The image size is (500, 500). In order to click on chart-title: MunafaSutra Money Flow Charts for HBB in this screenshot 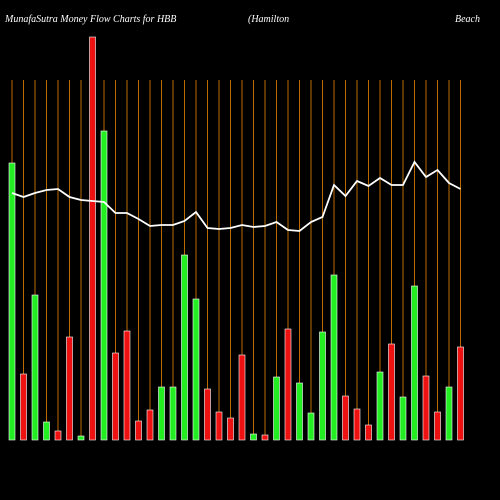, I will do `click(90, 19)`.